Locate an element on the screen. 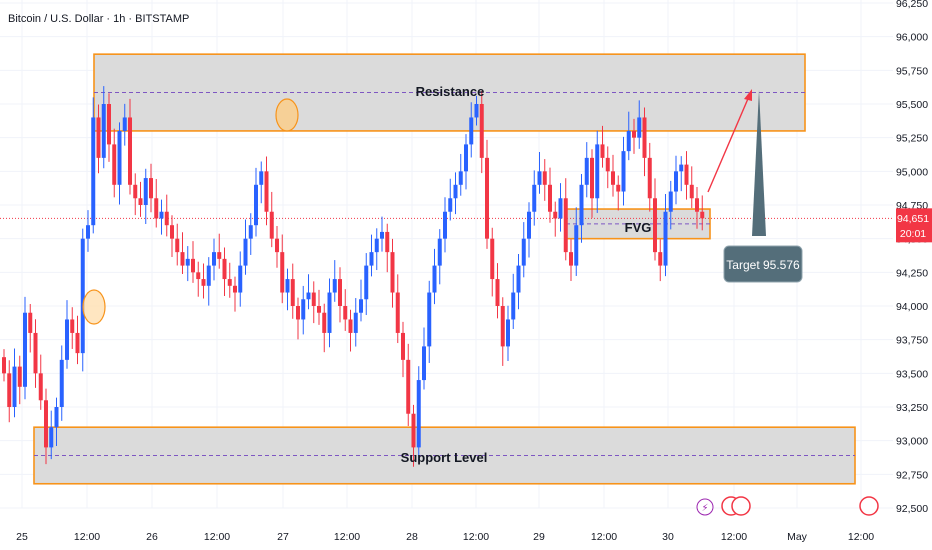 Image resolution: width=932 pixels, height=550 pixels. time-tick-label: 29 is located at coordinates (539, 537).